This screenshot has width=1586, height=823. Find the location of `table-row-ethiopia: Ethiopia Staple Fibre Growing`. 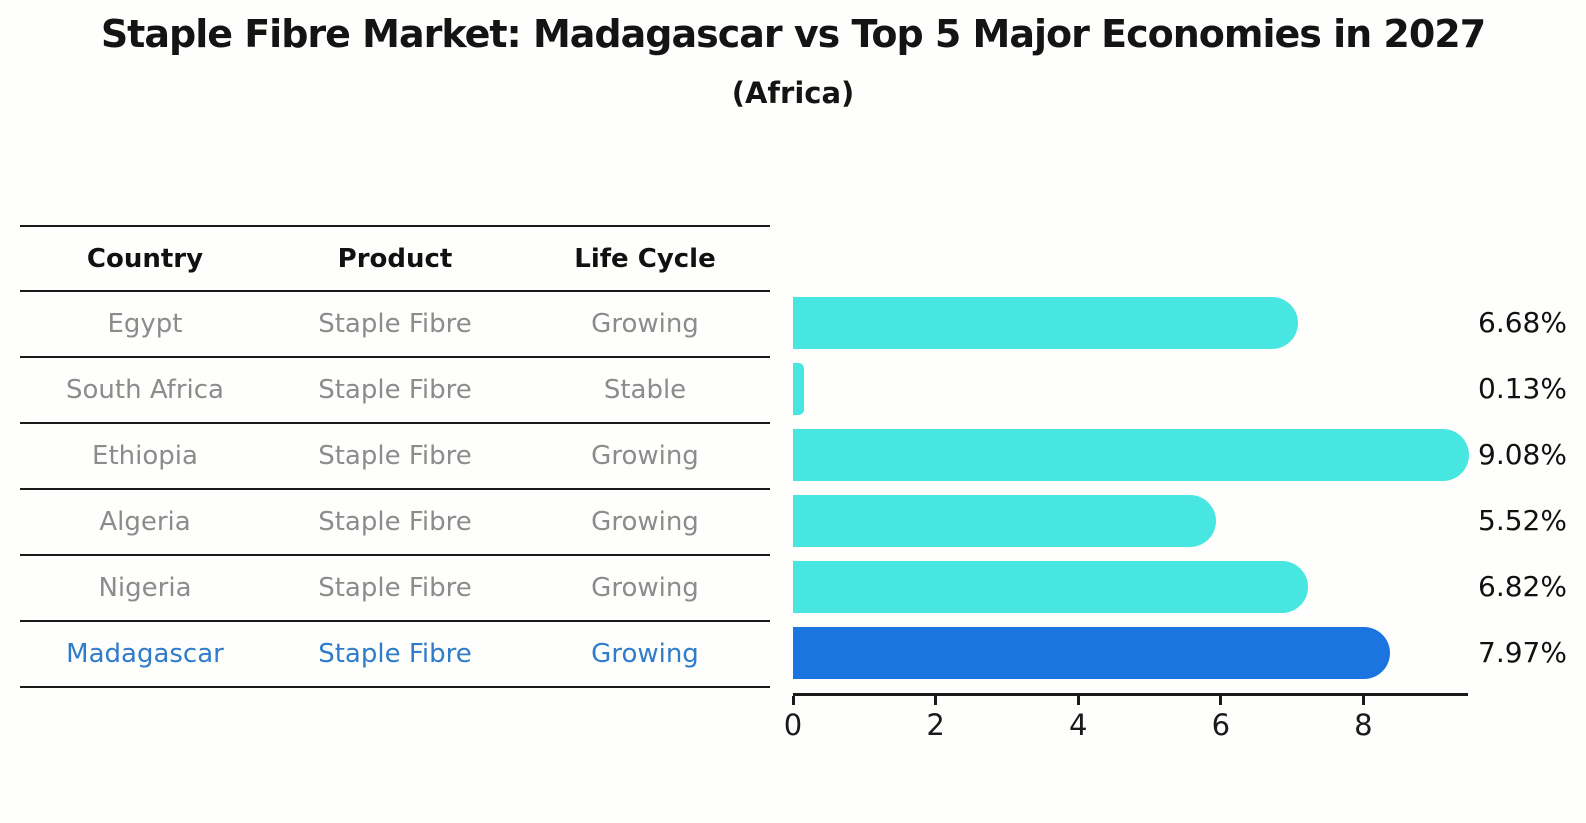

table-row-ethiopia: Ethiopia Staple Fibre Growing is located at coordinates (395, 457).